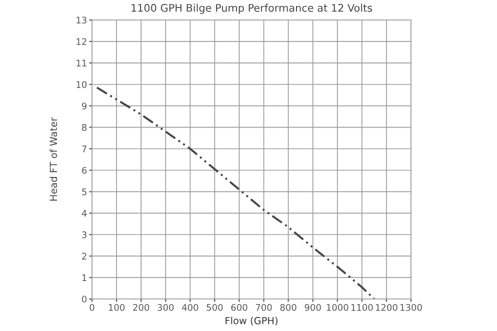 This screenshot has height=331, width=497. I want to click on x-tick-label: 900, so click(312, 307).